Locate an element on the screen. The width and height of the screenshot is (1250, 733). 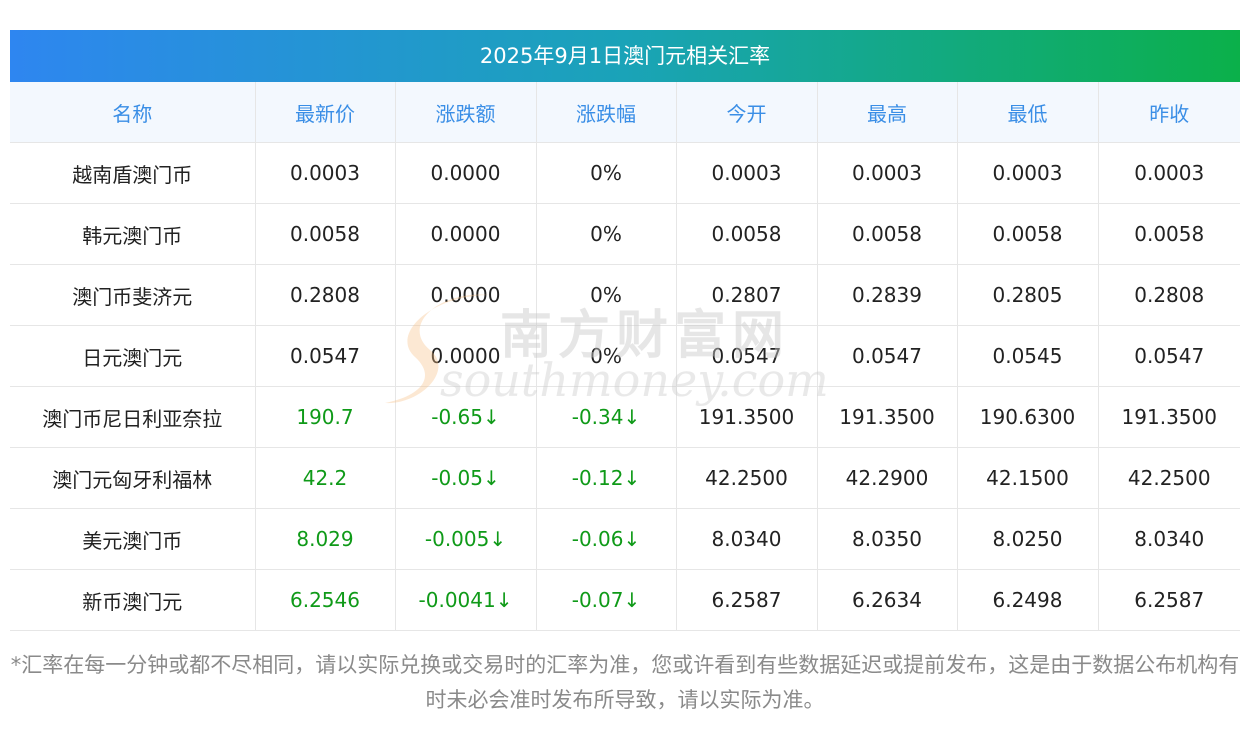
cell-change: -0.65↓ is located at coordinates (466, 417).